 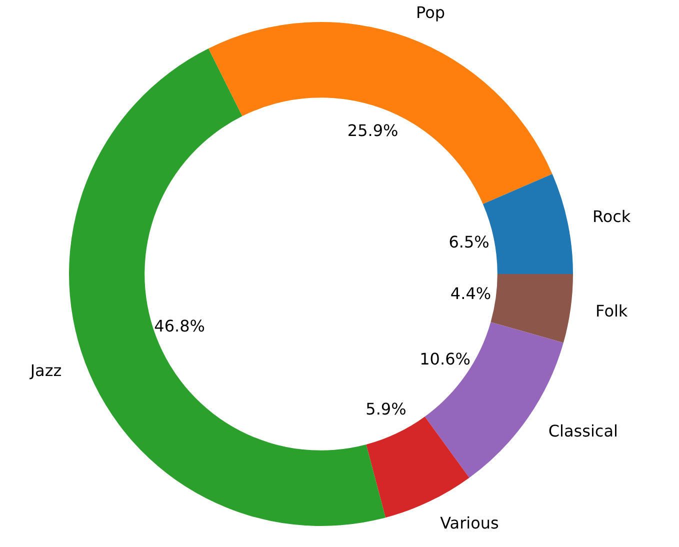 I want to click on data-label: 10.6%, so click(x=445, y=359).